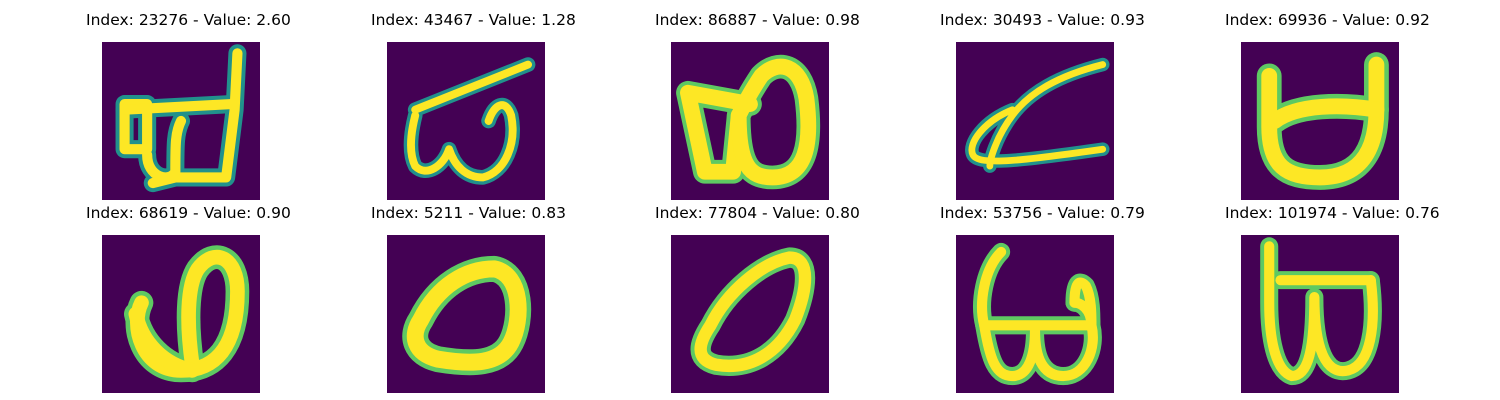  I want to click on panel-title: Index: 30493 - Value: 0.93, so click(1042, 20).